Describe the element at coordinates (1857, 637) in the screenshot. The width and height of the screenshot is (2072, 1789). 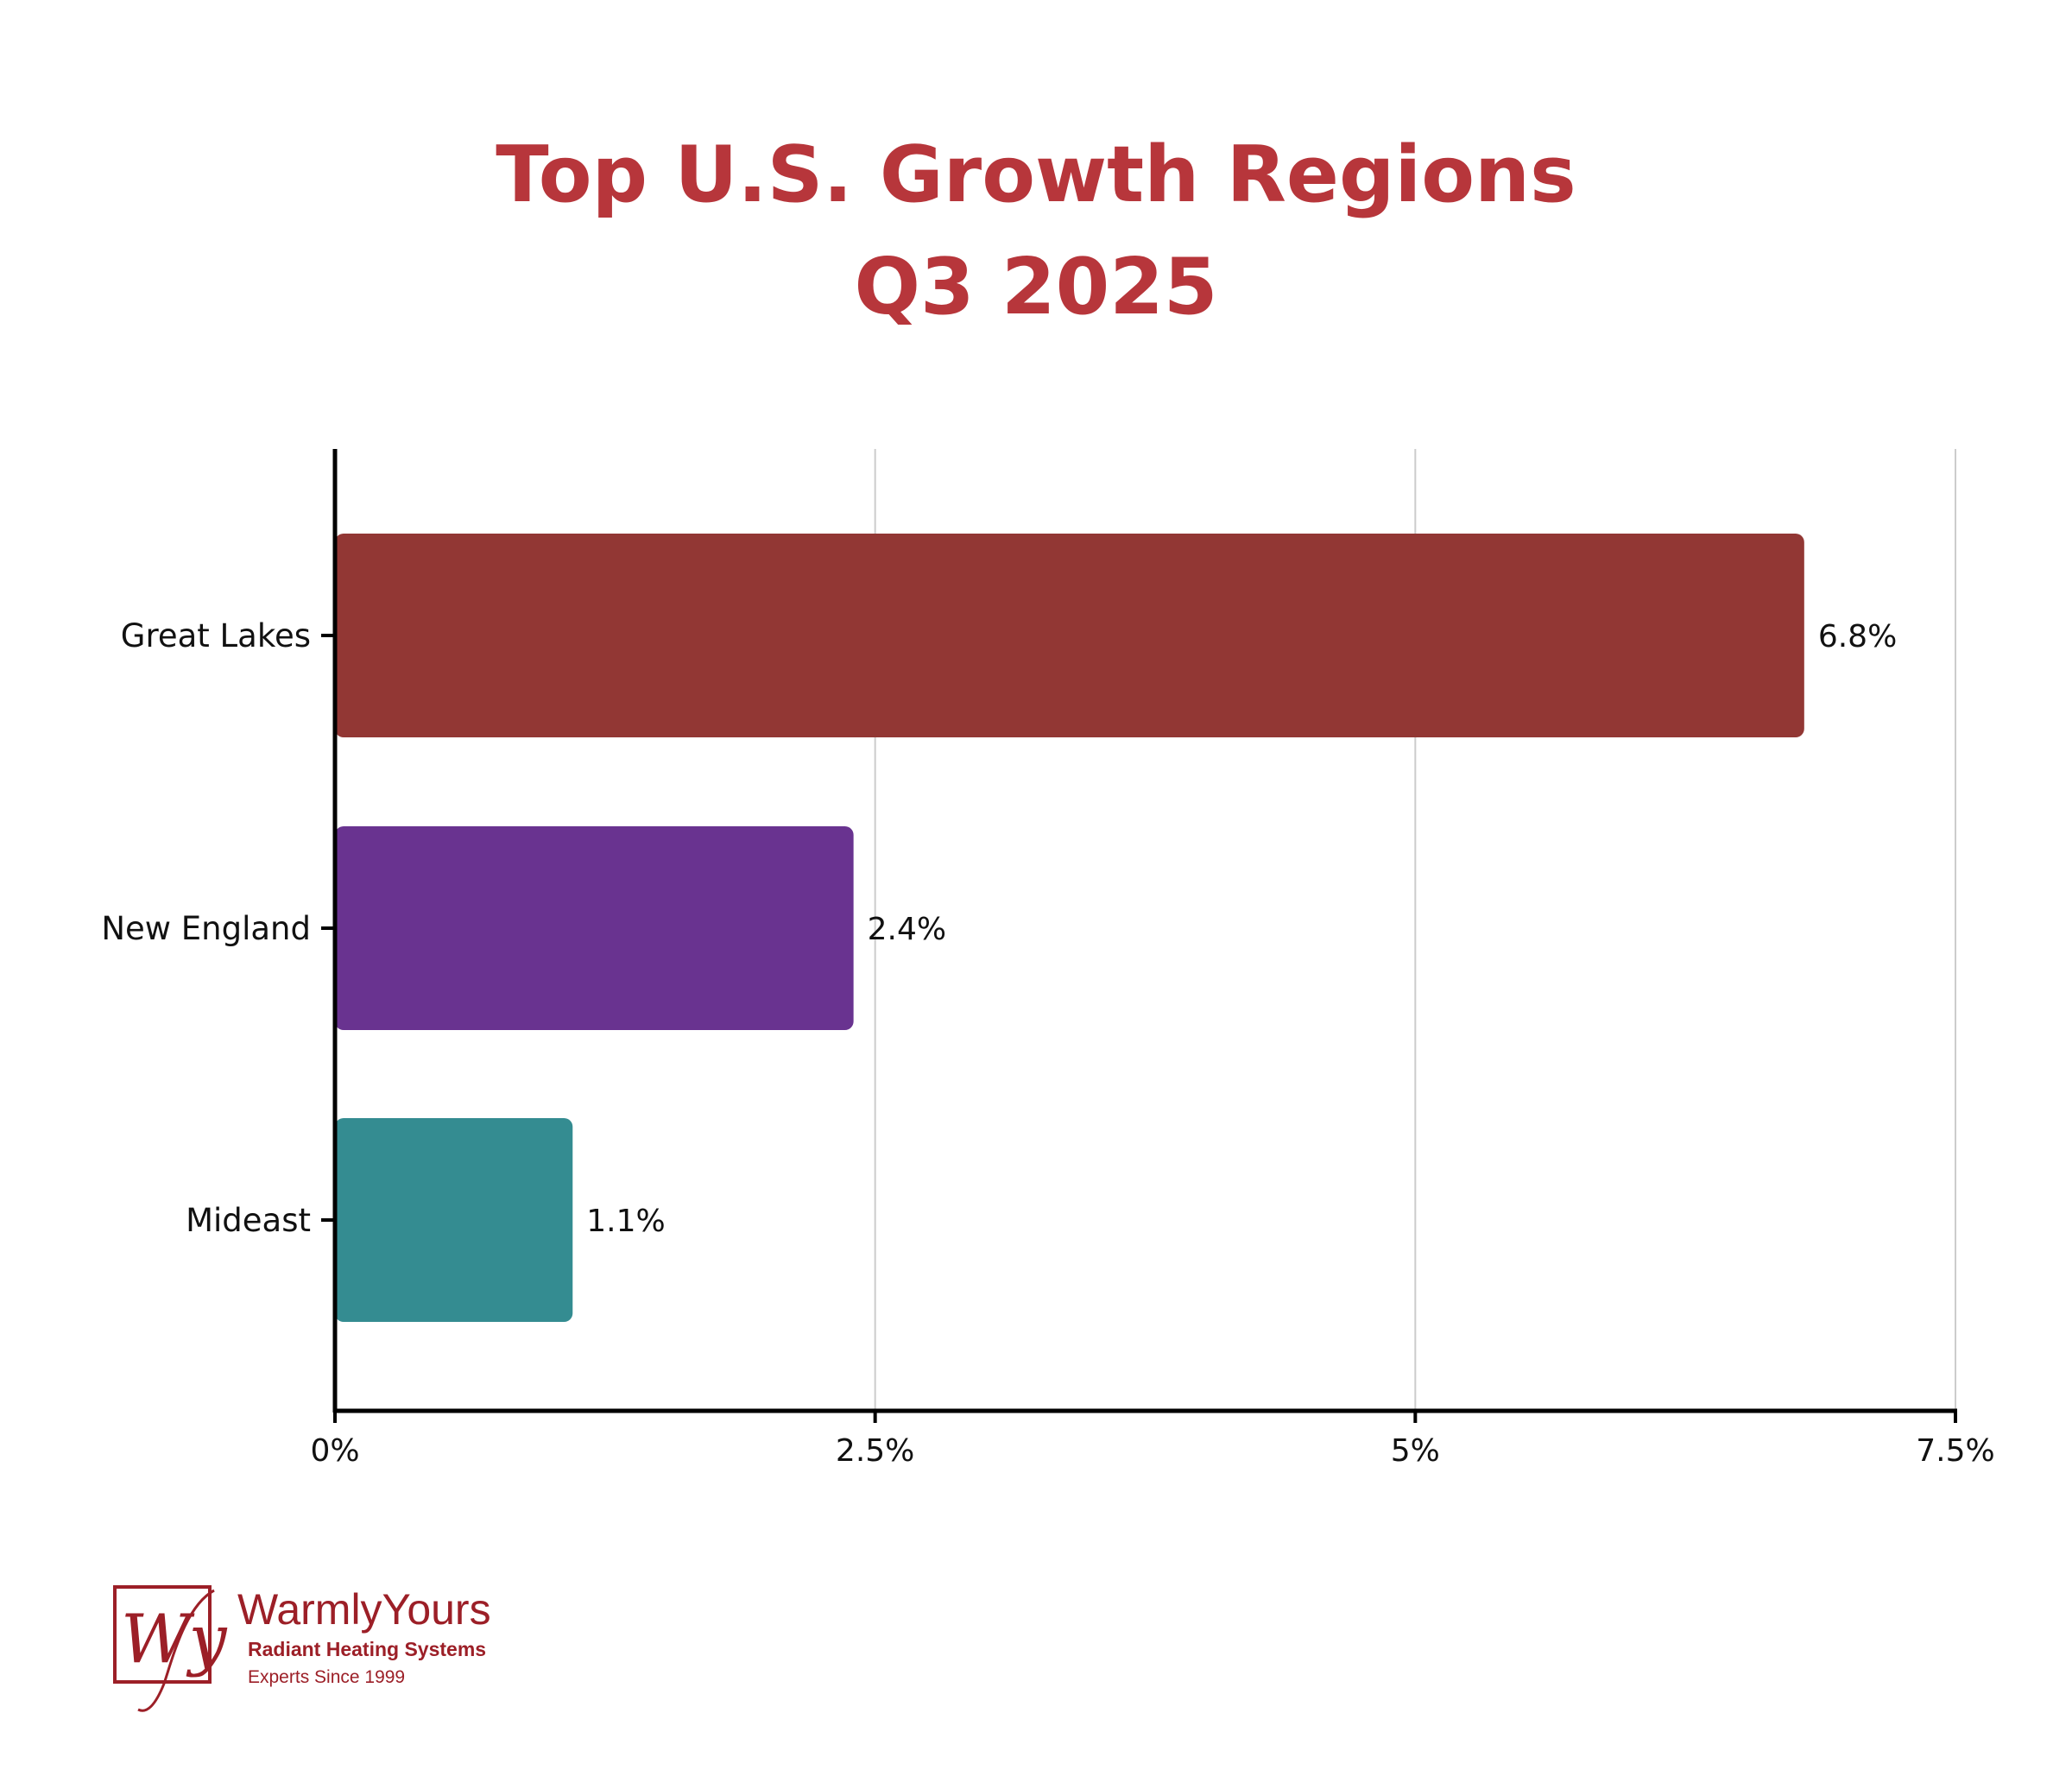
I see `data-label: 6.8%` at that location.